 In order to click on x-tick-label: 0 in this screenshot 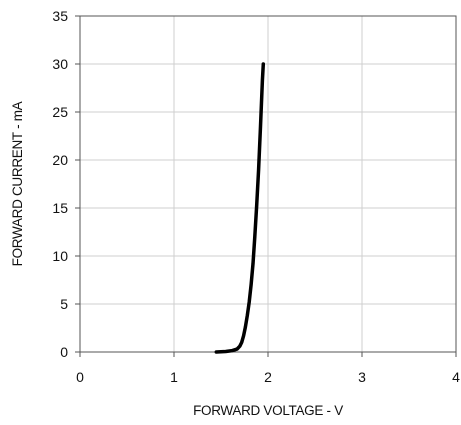, I will do `click(80, 377)`.